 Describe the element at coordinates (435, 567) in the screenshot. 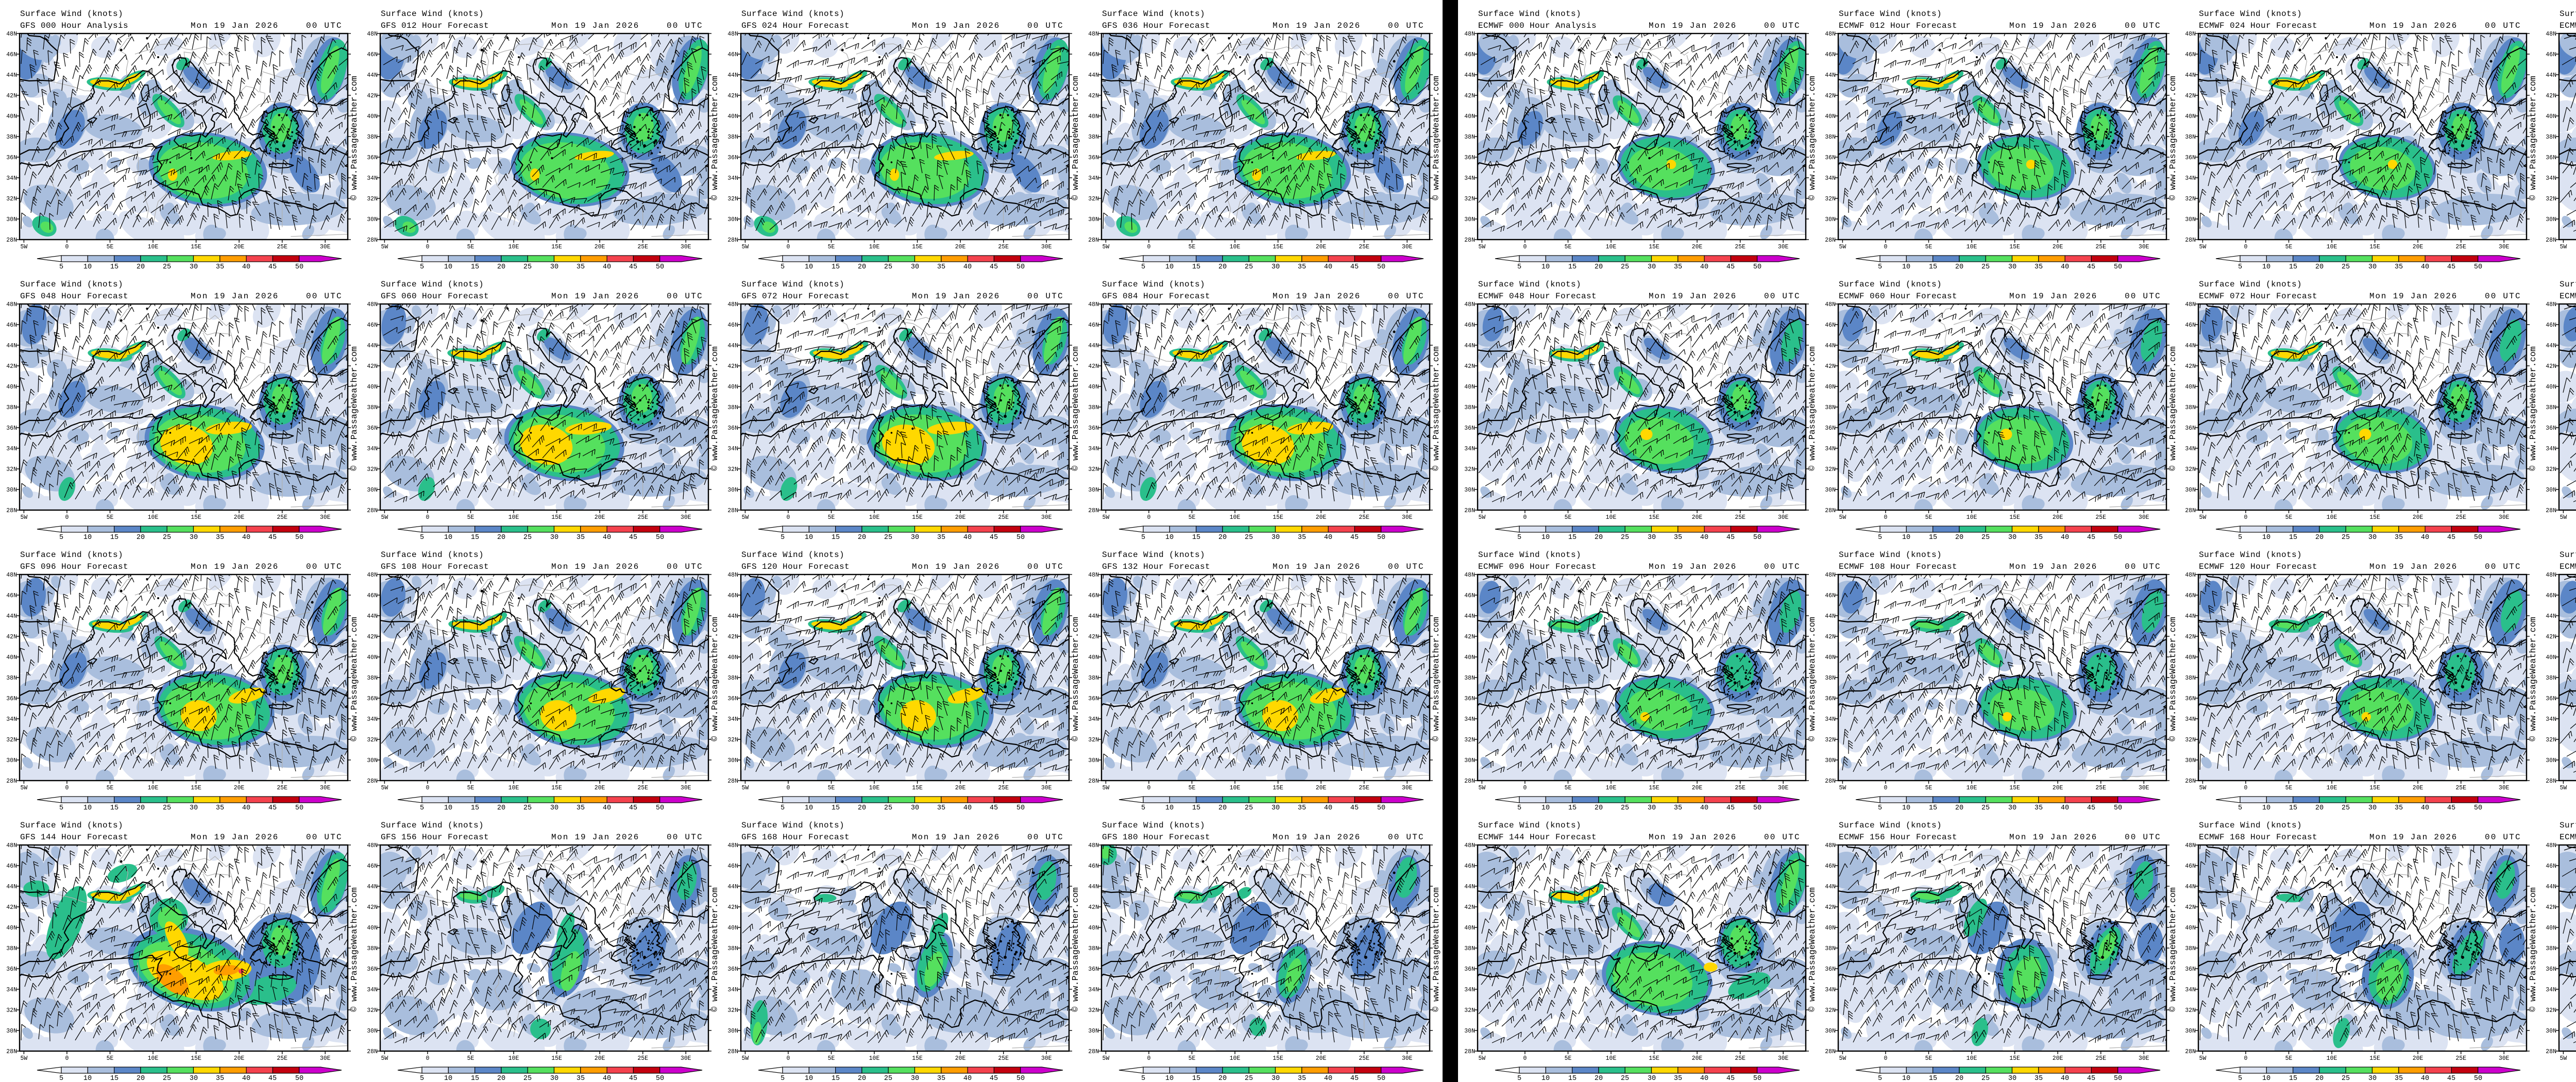

I see `svg-text: GFS 108 Hour Forecast` at that location.